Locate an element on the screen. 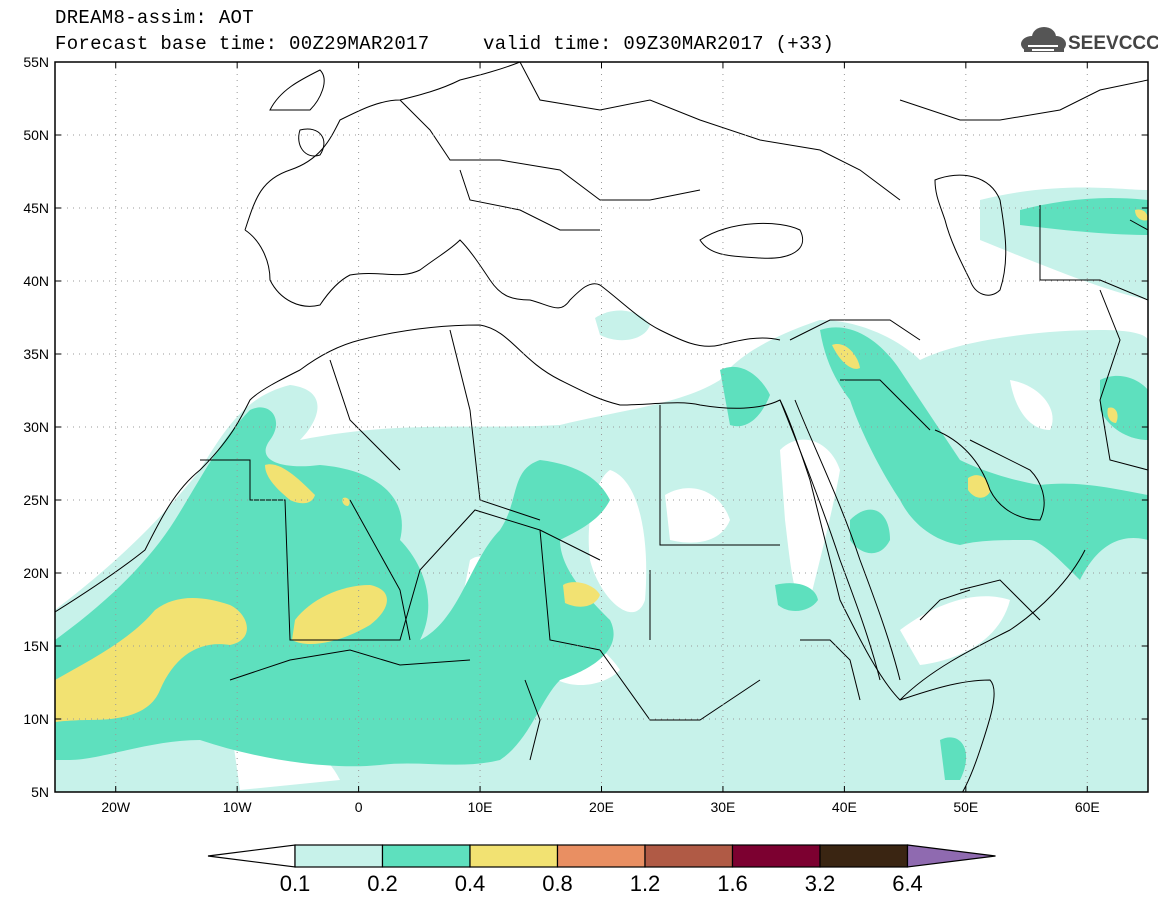  lon-tick-label: 30E is located at coordinates (722, 807).